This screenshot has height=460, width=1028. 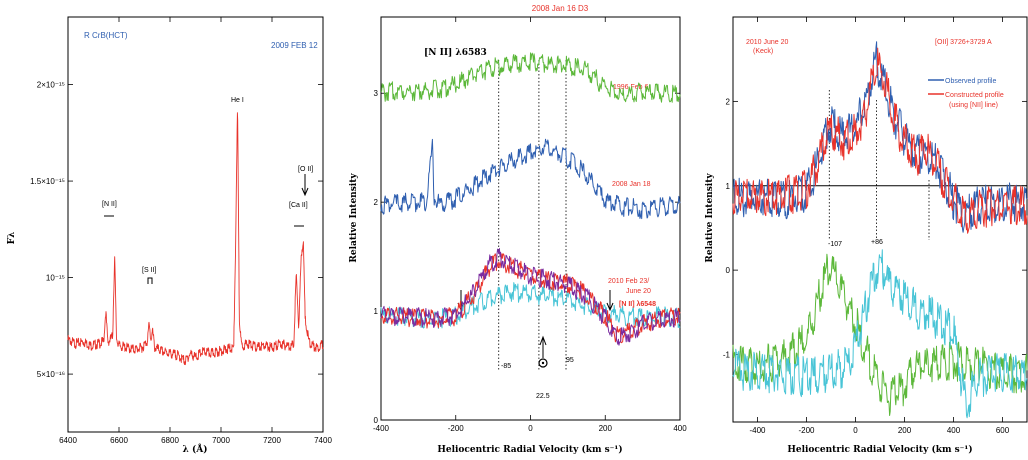 What do you see at coordinates (221, 440) in the screenshot?
I see `x-tick-label-spectrum-3: 7000` at bounding box center [221, 440].